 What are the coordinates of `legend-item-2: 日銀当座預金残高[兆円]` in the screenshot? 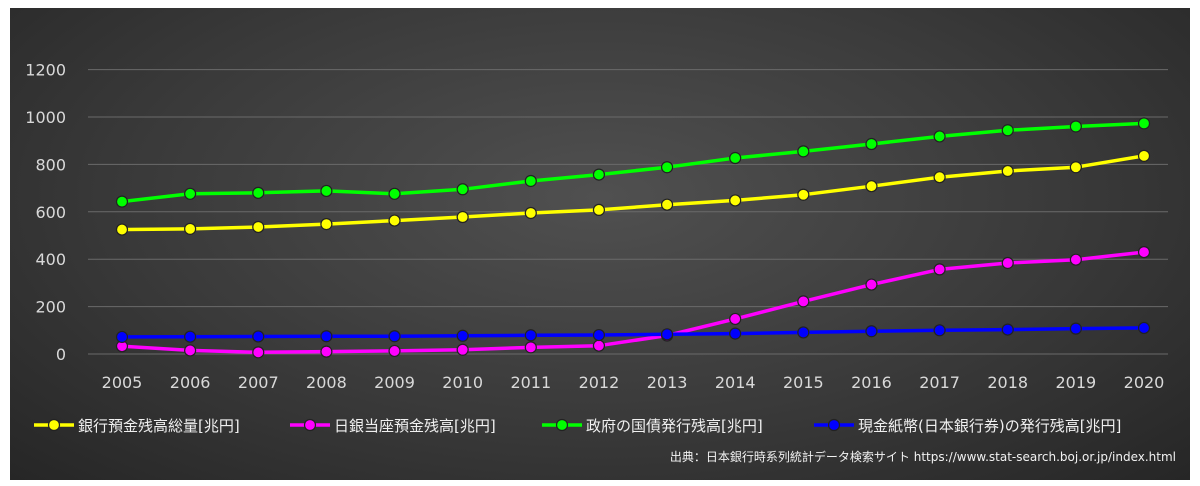 It's located at (393, 426).